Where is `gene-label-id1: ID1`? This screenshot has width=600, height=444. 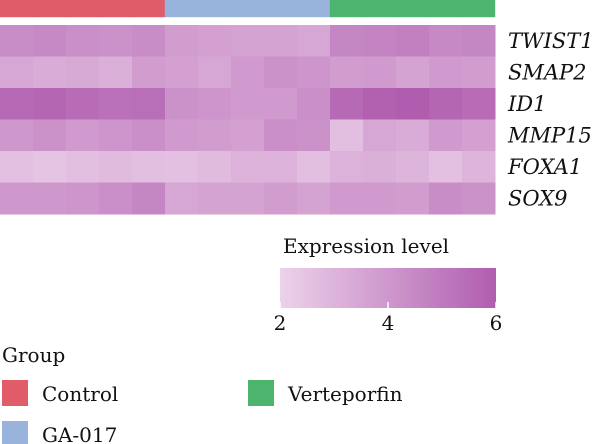 gene-label-id1: ID1 is located at coordinates (527, 104).